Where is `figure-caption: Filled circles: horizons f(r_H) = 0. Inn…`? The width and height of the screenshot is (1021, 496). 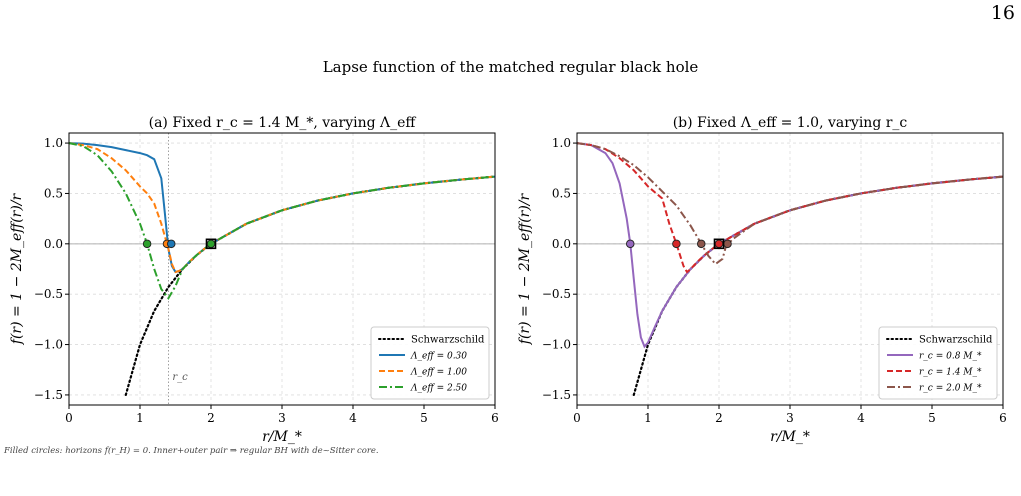
figure-caption: Filled circles: horizons f(r_H) = 0. Inn… is located at coordinates (191, 451).